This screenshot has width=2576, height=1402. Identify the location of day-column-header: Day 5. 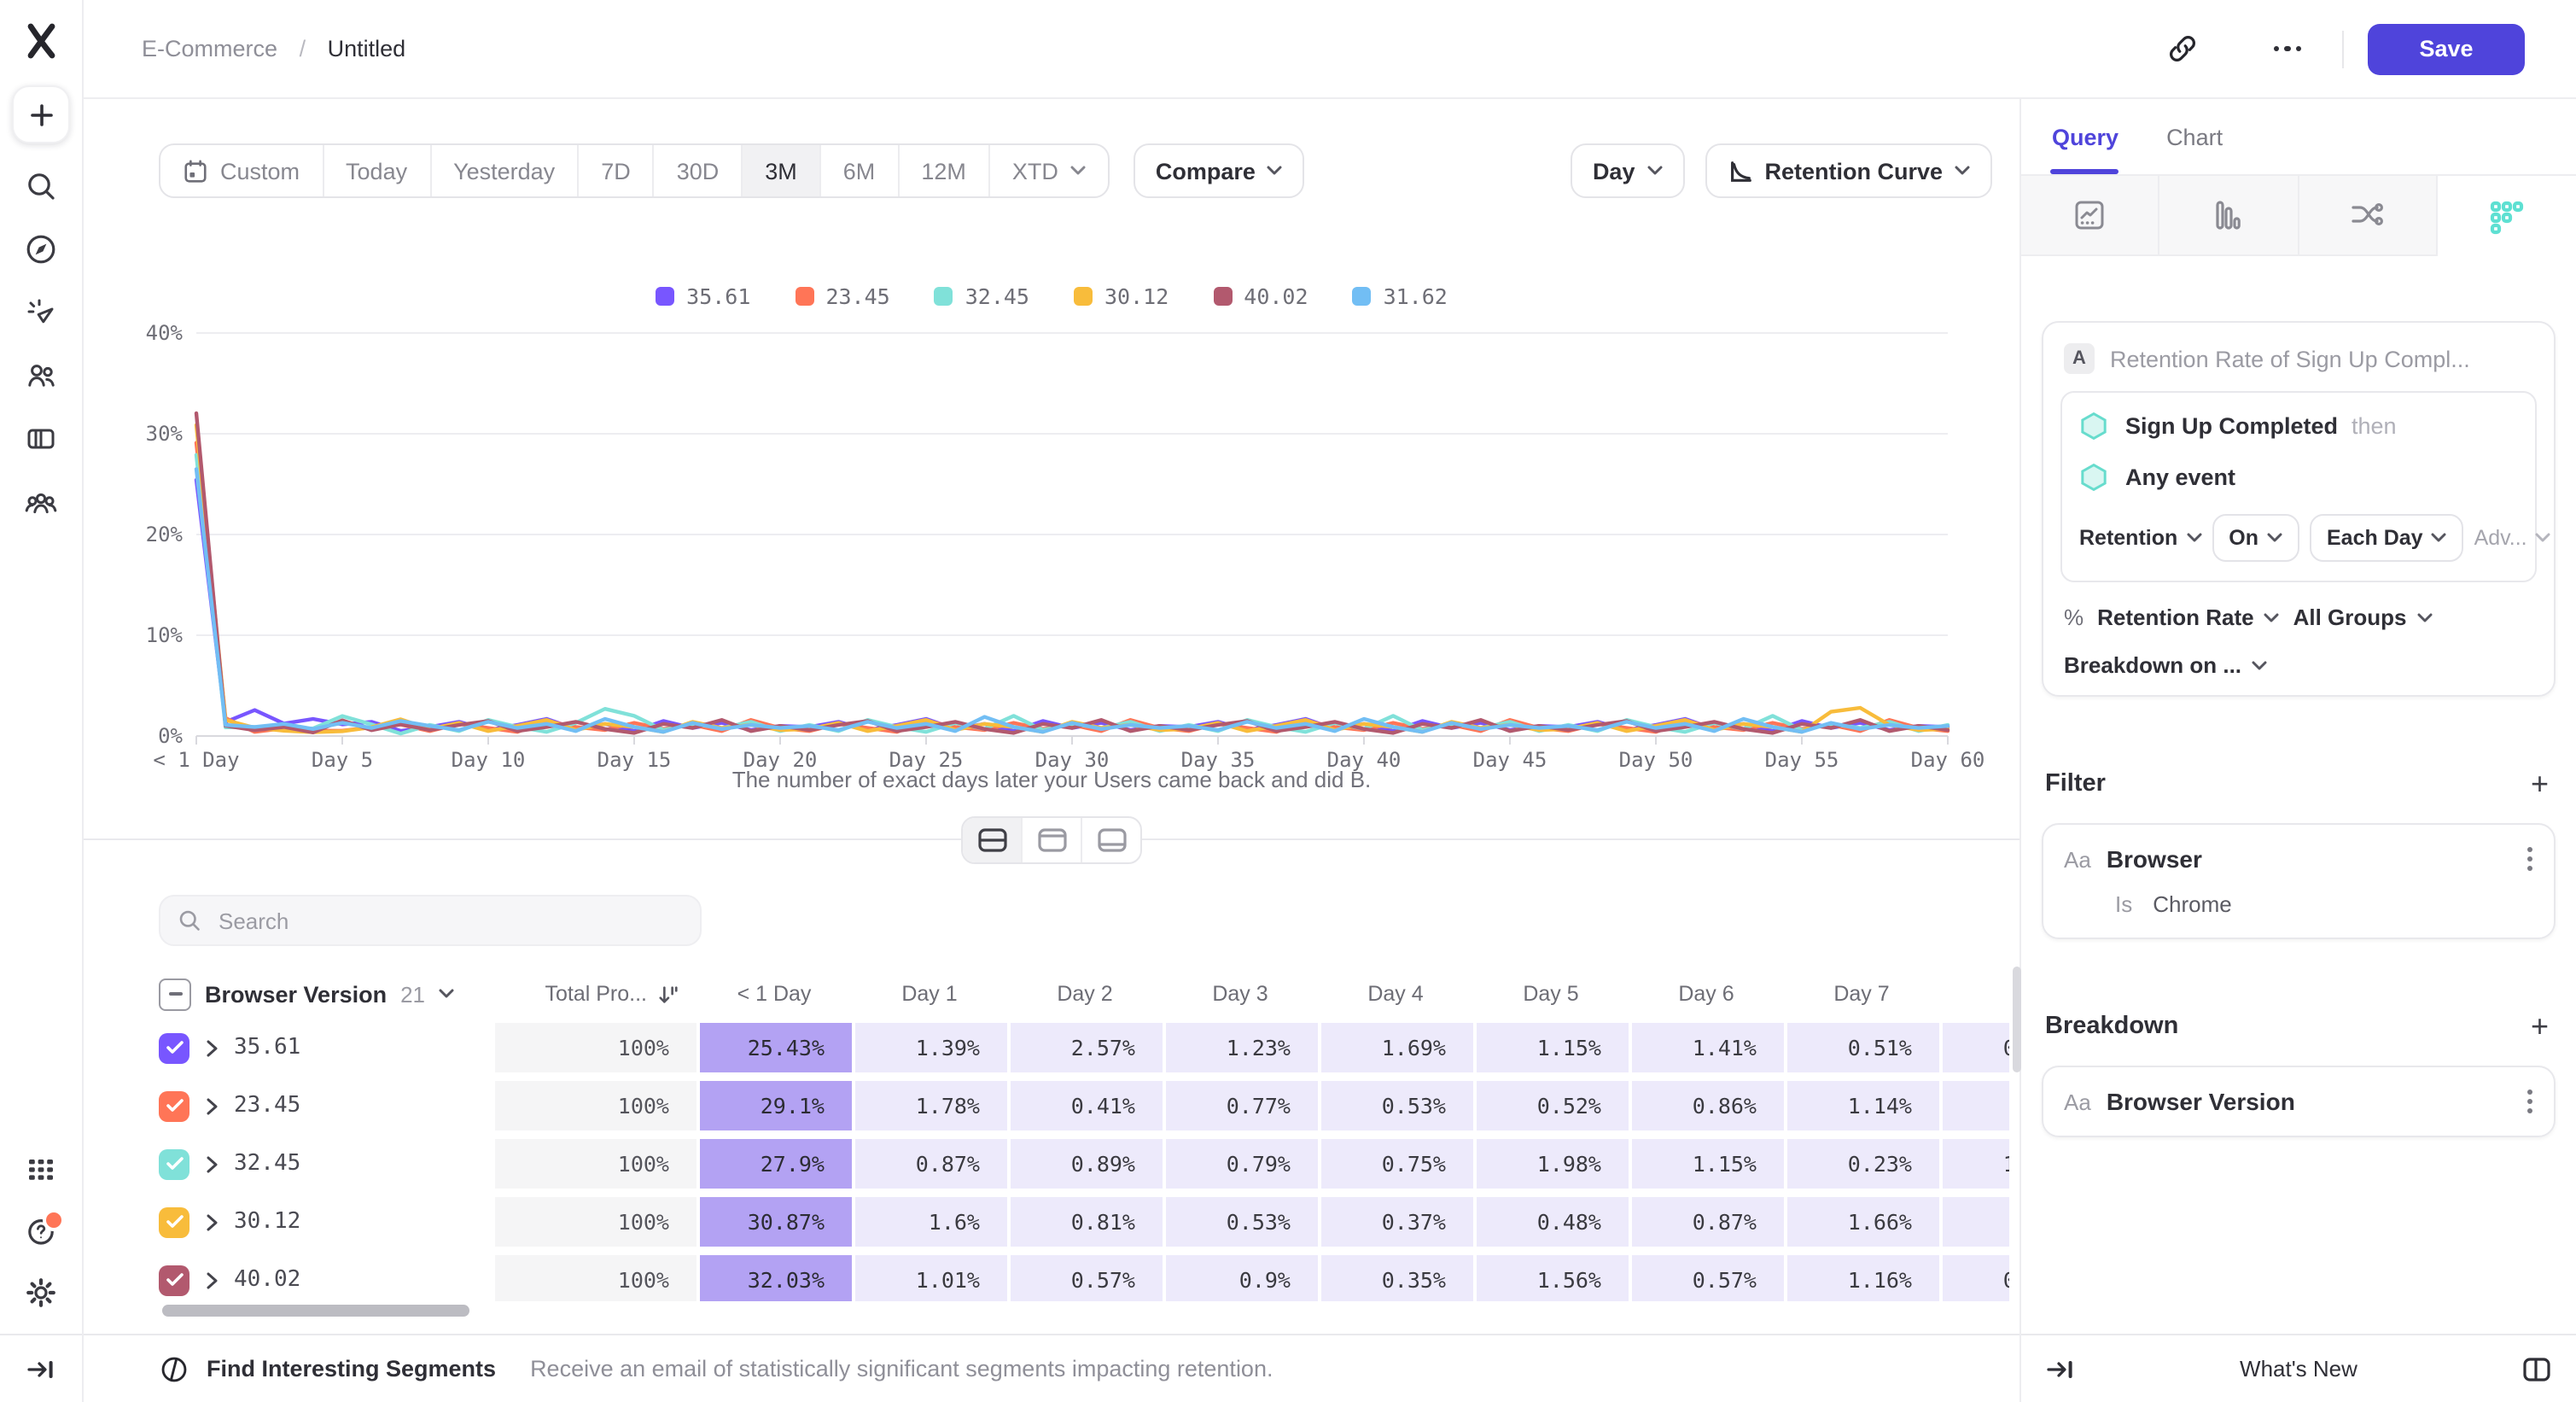
(1551, 994).